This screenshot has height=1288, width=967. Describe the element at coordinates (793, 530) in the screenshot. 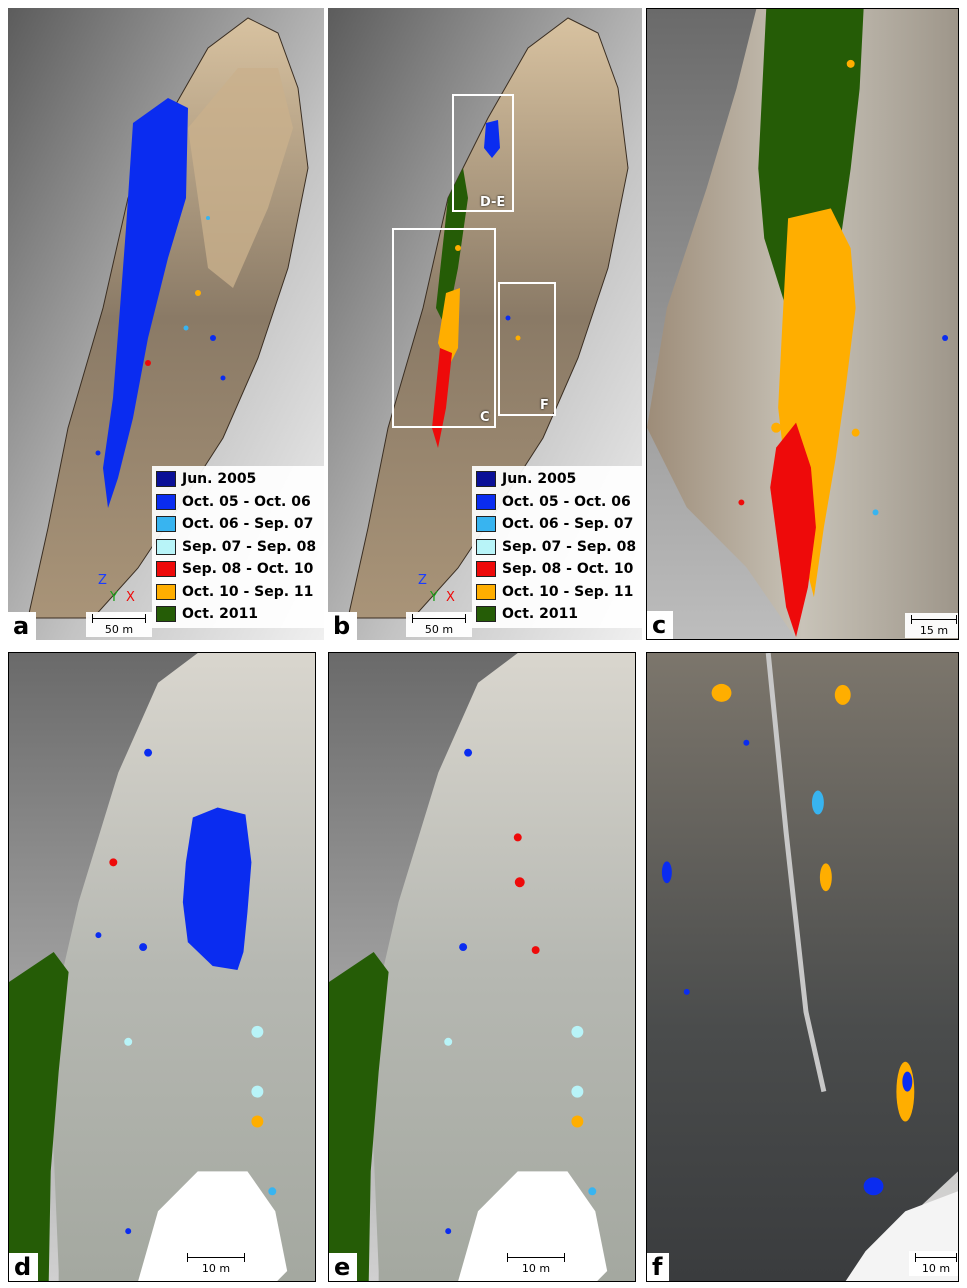

I see `red-rockfall-region` at that location.